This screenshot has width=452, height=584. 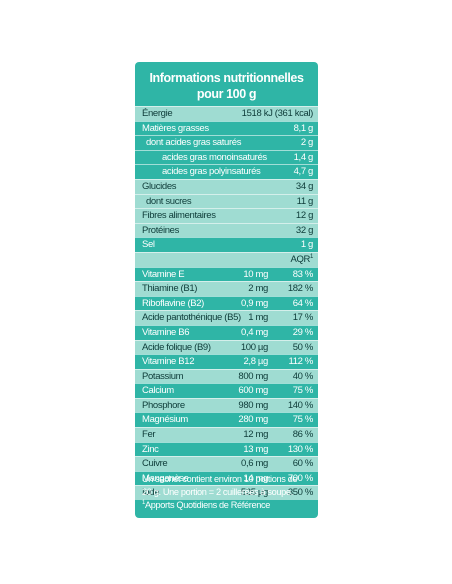 I want to click on nutrient-label: Manganèse, so click(x=165, y=478).